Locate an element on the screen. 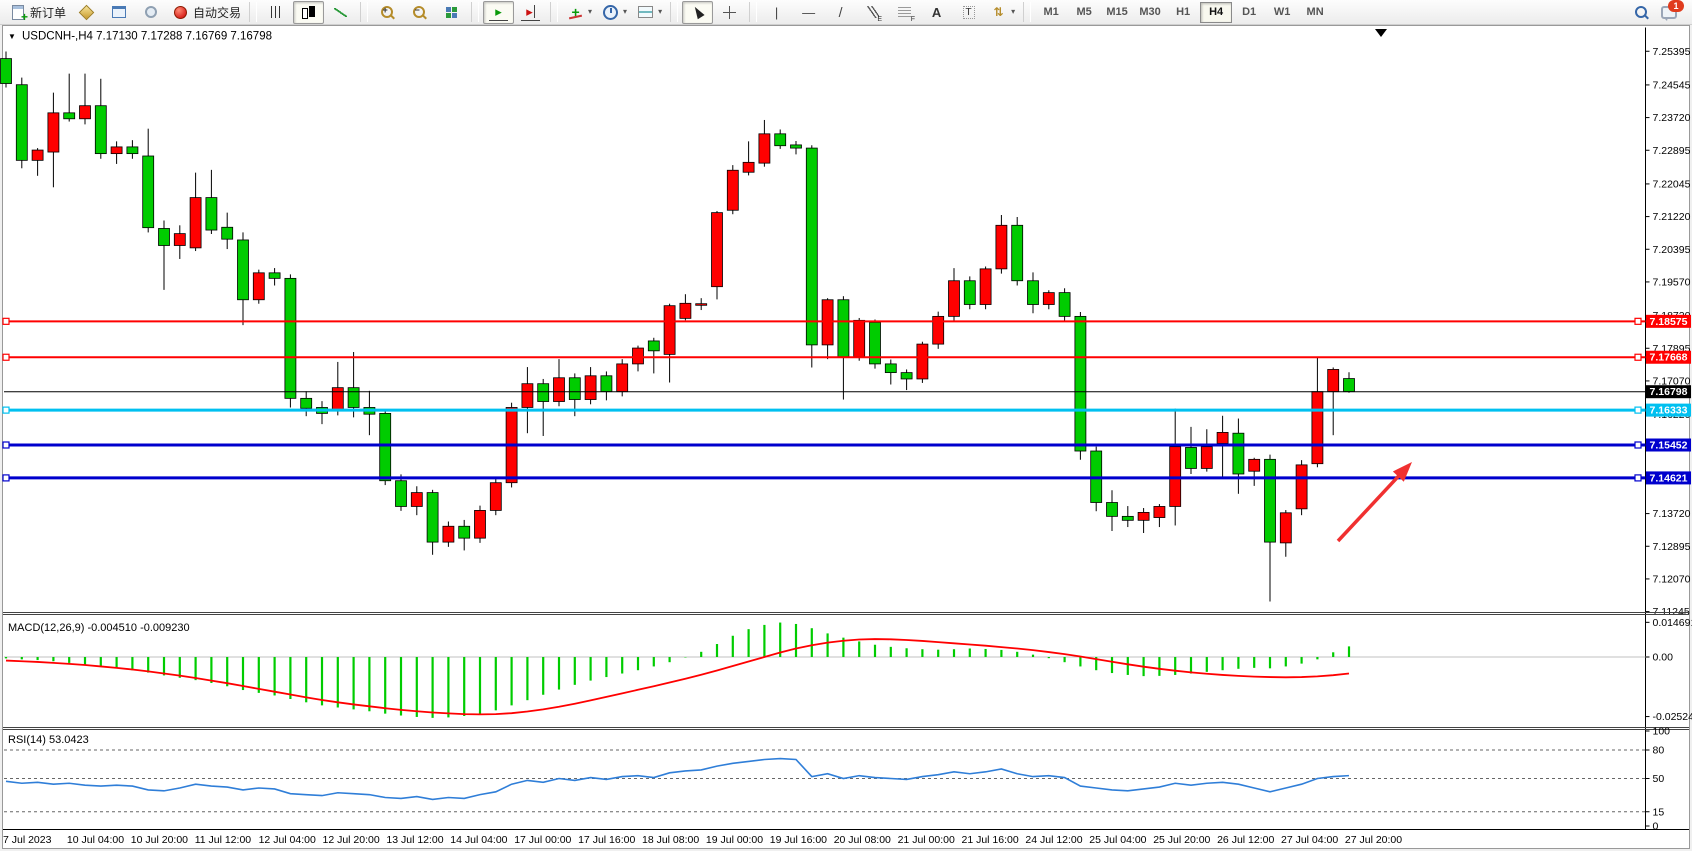 The height and width of the screenshot is (851, 1692). timeframe-h4-button: H4 is located at coordinates (1216, 12).